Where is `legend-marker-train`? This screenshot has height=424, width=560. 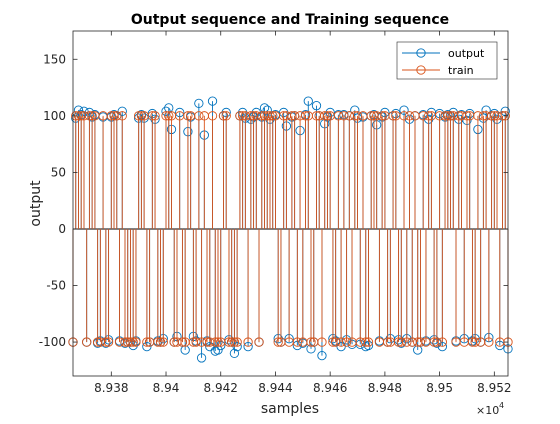
legend-marker-train is located at coordinates (421, 70).